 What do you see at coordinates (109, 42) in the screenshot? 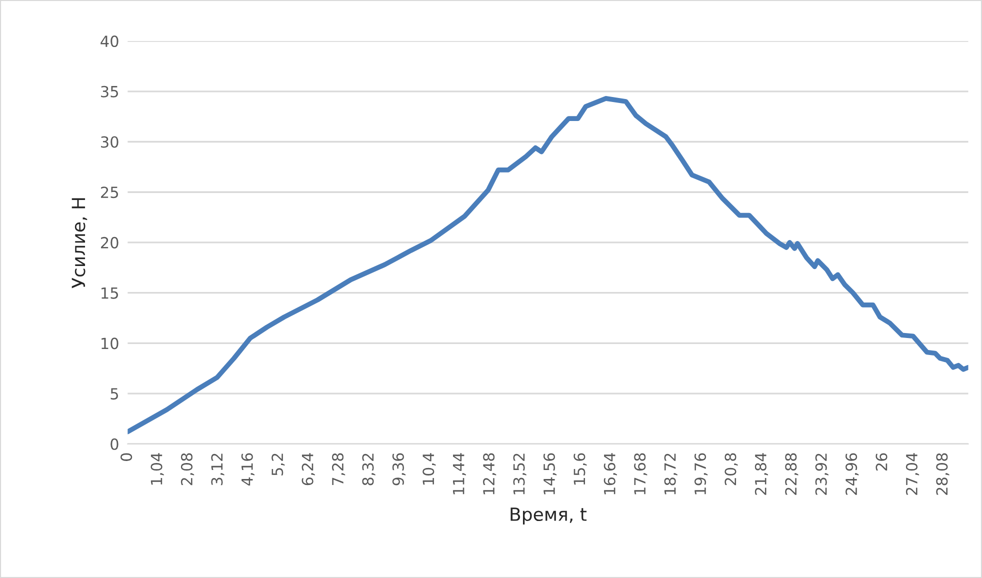
I see `y-tick-label: 40` at bounding box center [109, 42].